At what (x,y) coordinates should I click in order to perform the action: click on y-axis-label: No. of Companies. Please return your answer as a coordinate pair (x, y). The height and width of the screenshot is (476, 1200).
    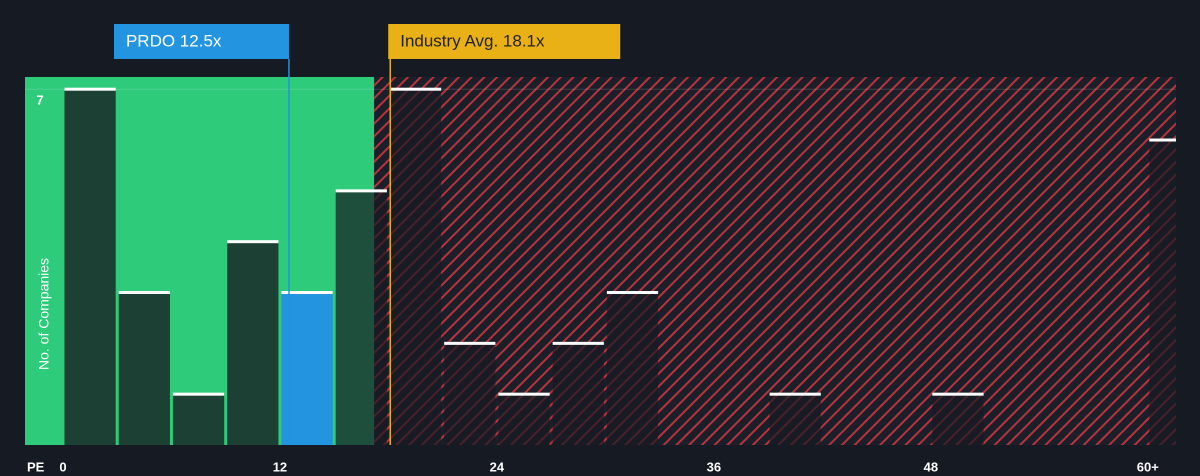
    Looking at the image, I should click on (44, 314).